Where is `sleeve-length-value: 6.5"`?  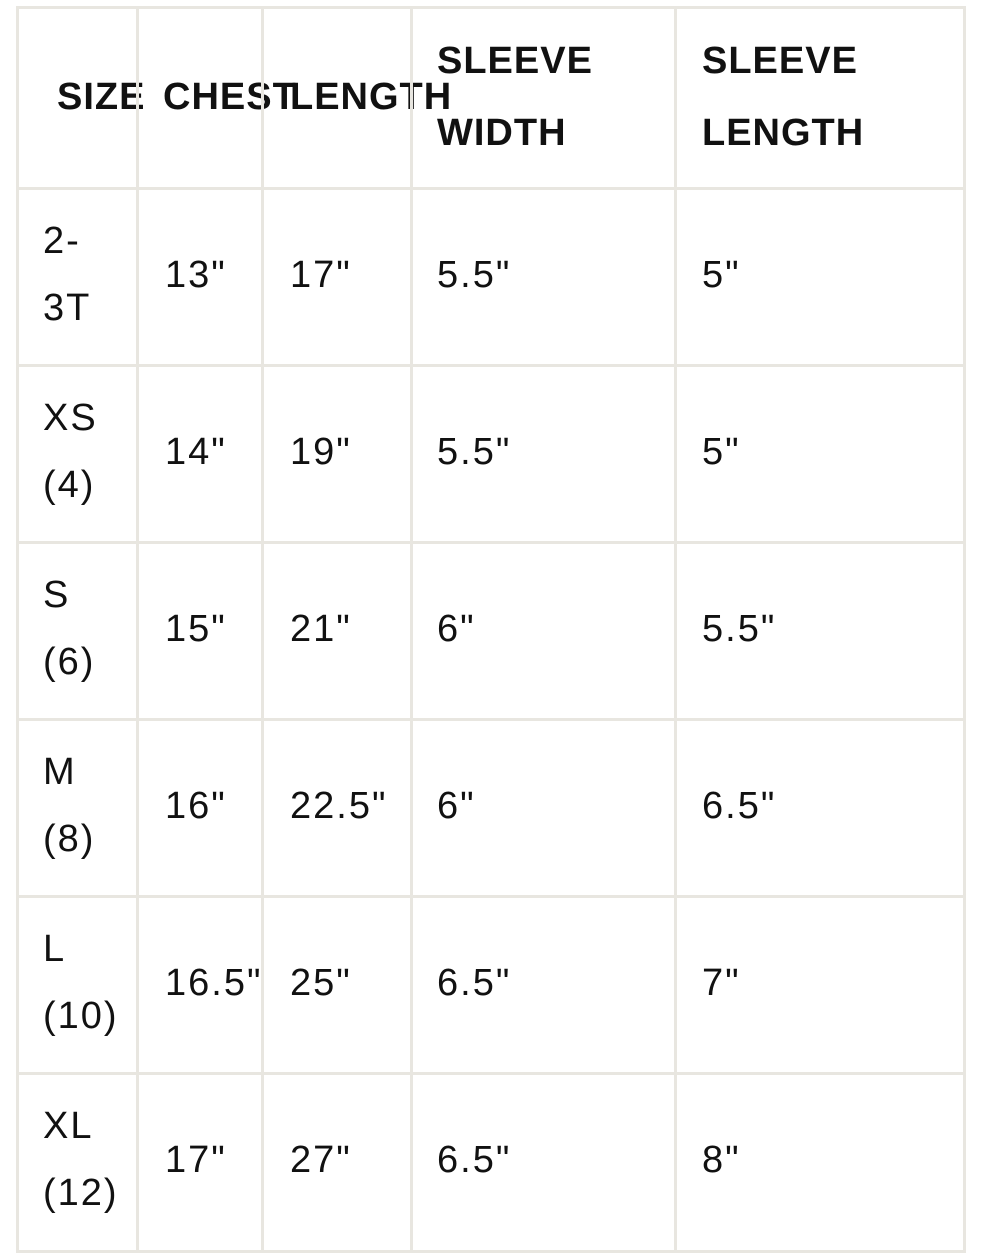
sleeve-length-value: 6.5" is located at coordinates (739, 806).